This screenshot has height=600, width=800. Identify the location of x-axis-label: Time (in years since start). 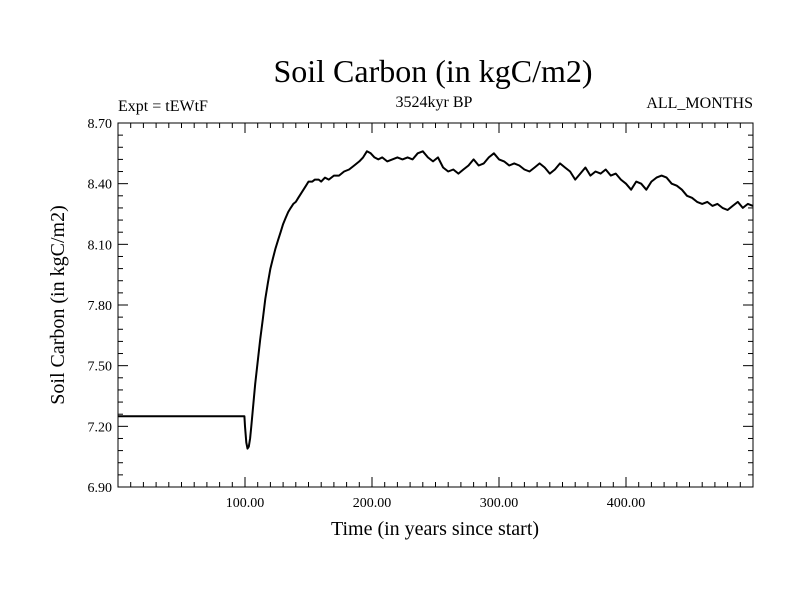
(435, 529).